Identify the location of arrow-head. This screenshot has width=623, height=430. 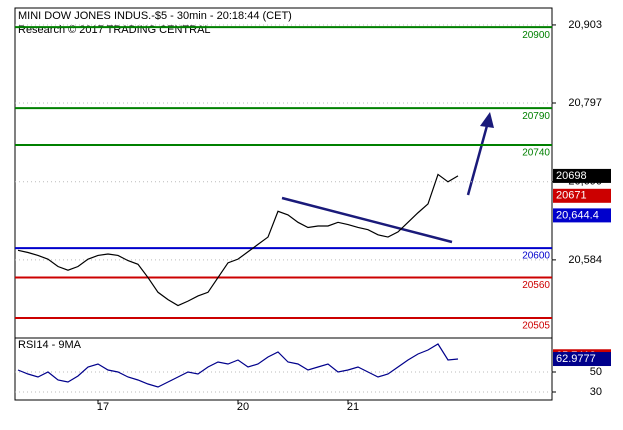
(487, 120).